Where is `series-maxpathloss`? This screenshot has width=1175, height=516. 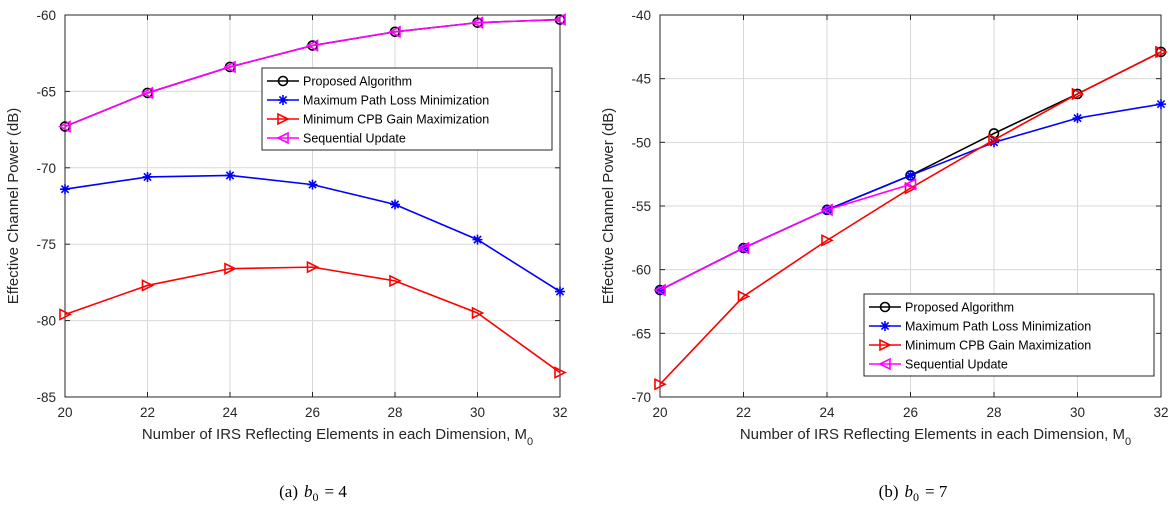 series-maxpathloss is located at coordinates (312, 233).